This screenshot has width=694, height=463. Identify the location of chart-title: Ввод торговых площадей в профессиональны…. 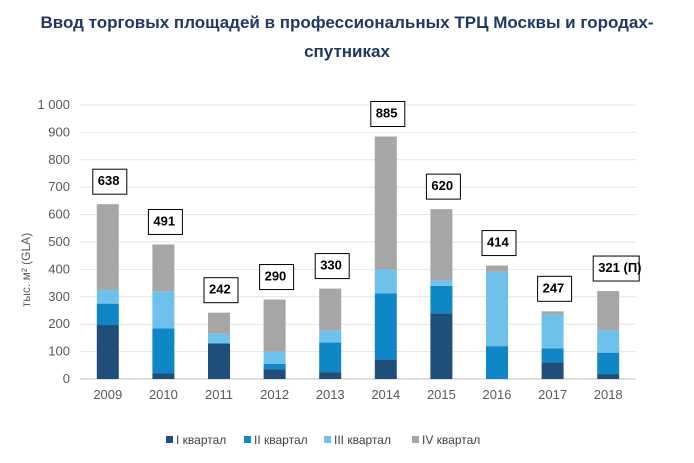
(347, 37).